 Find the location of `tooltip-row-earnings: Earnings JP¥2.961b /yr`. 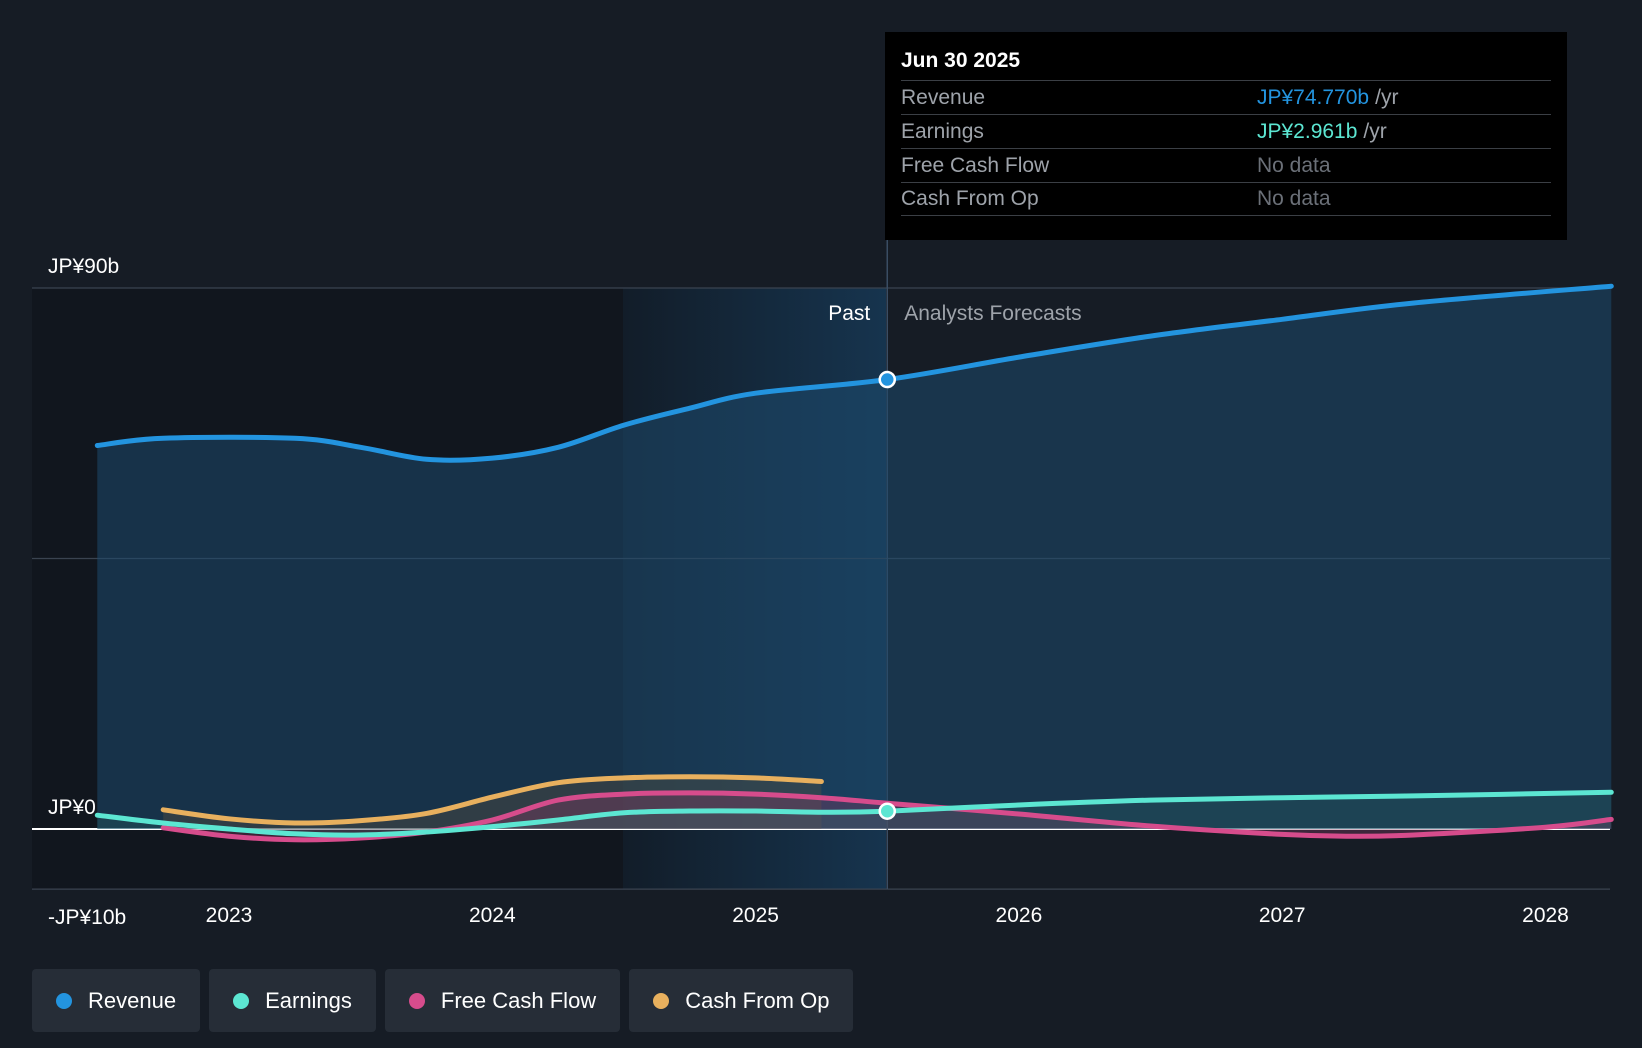

tooltip-row-earnings: Earnings JP¥2.961b /yr is located at coordinates (1226, 131).